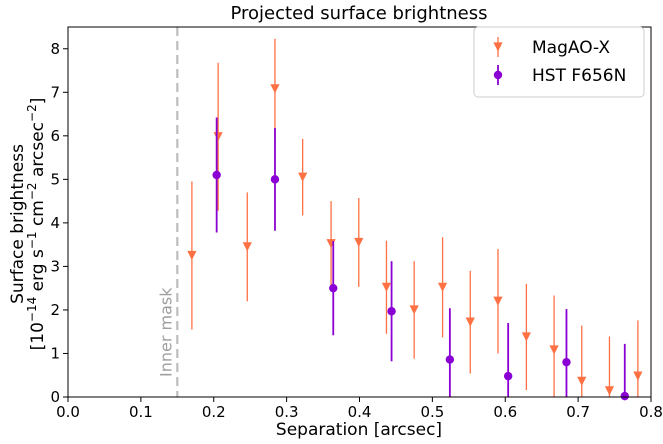  I want to click on y-tick-label: 2, so click(55, 310).